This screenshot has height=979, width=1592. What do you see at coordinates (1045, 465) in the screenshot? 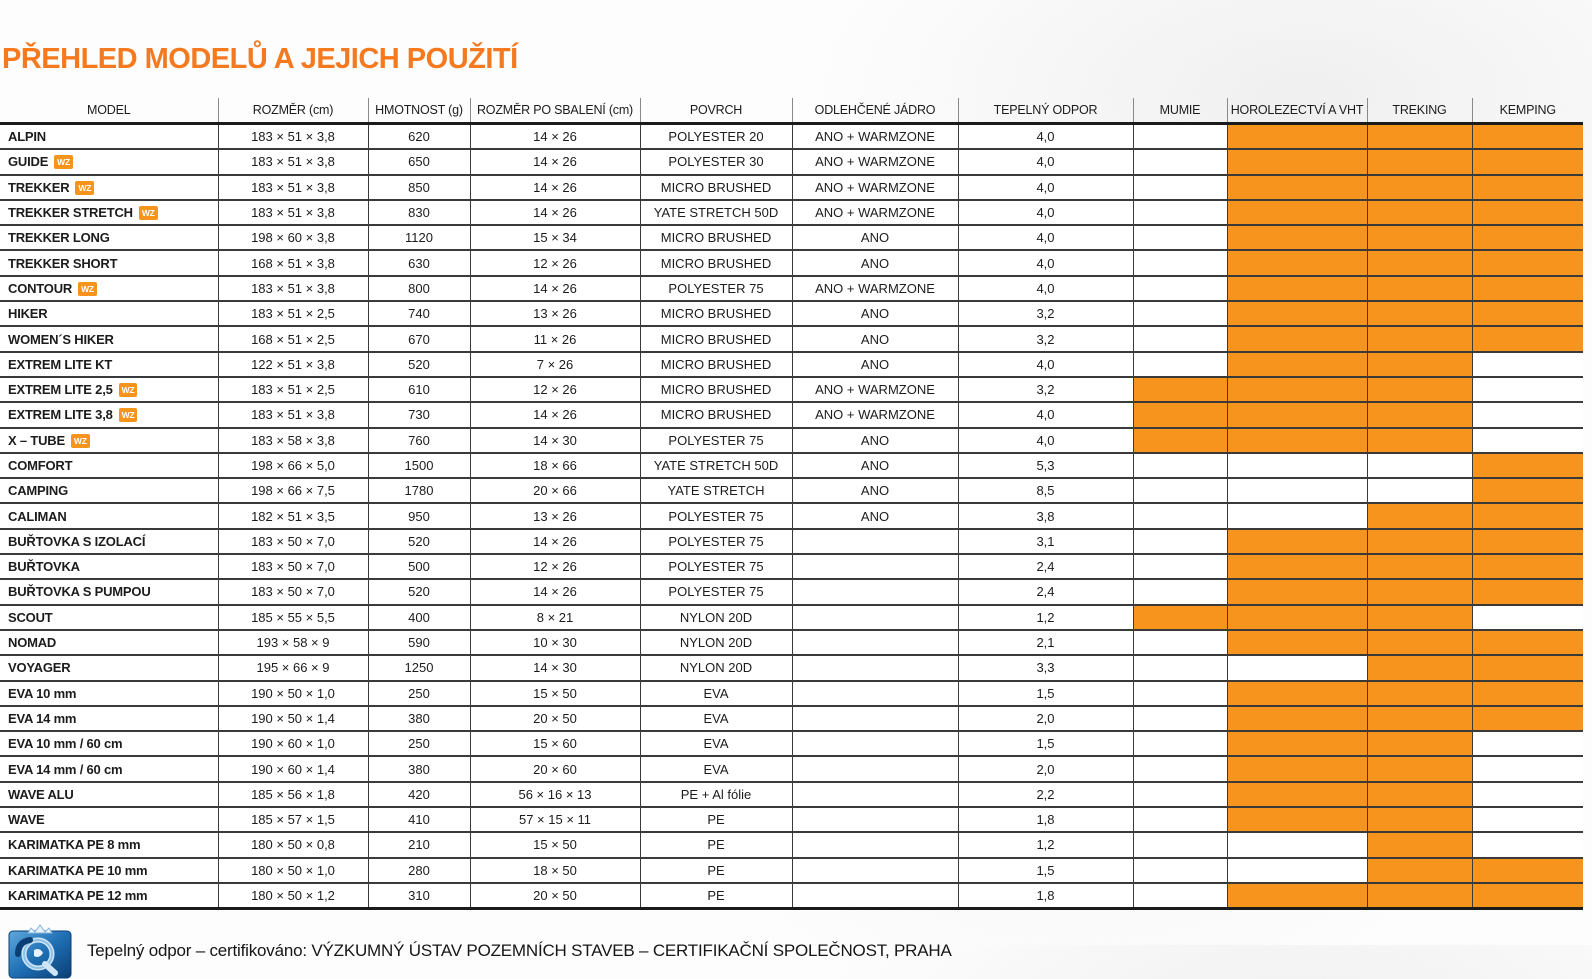
I see `thermal-resistance-cell: 5,3` at bounding box center [1045, 465].